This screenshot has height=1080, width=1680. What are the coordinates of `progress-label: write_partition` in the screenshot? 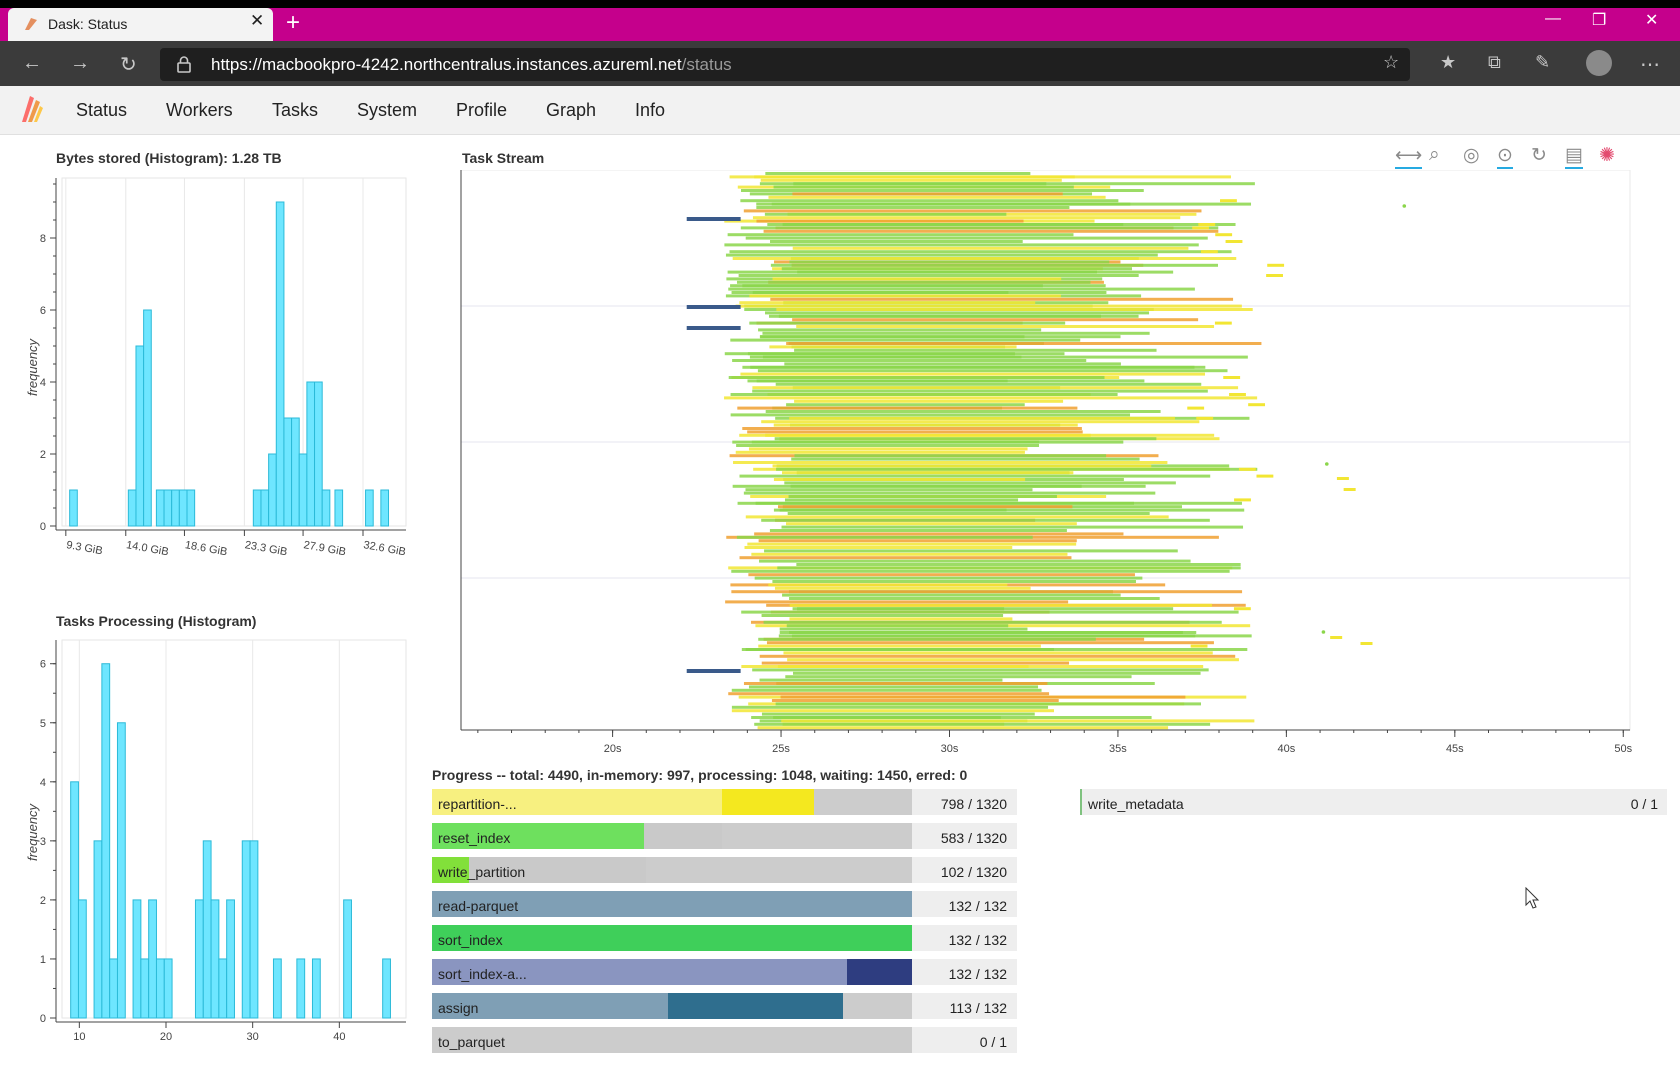 It's located at (482, 872).